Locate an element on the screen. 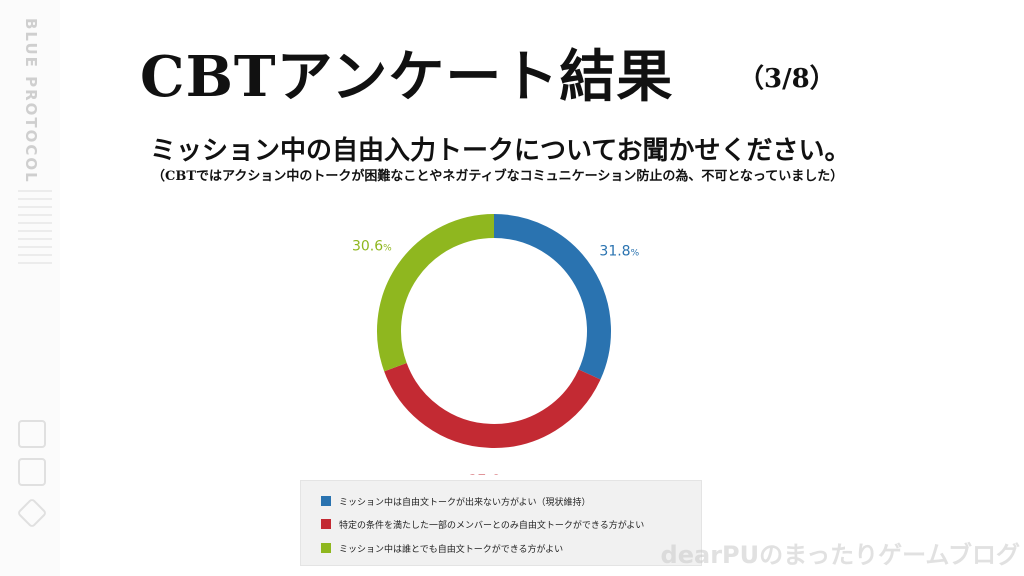  slice-label-1: 31.8% is located at coordinates (619, 251).